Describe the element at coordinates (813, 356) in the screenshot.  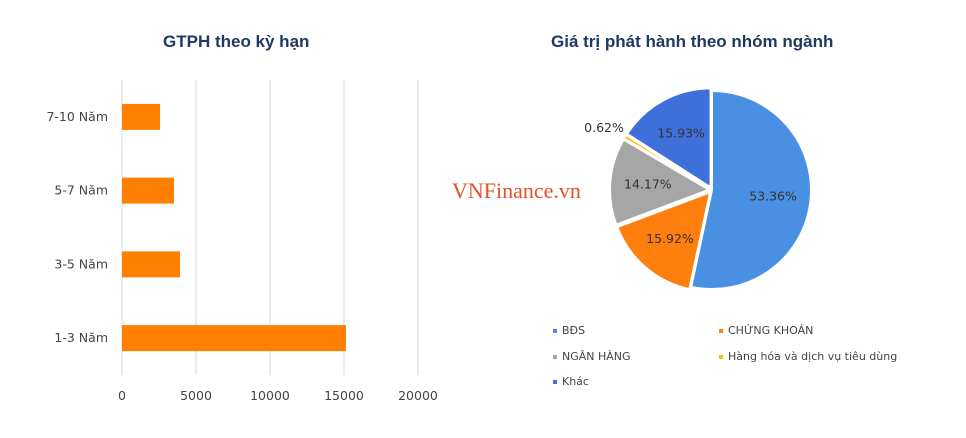
I see `legend-label: Hàng hóa và dịch vụ tiêu dùng` at that location.